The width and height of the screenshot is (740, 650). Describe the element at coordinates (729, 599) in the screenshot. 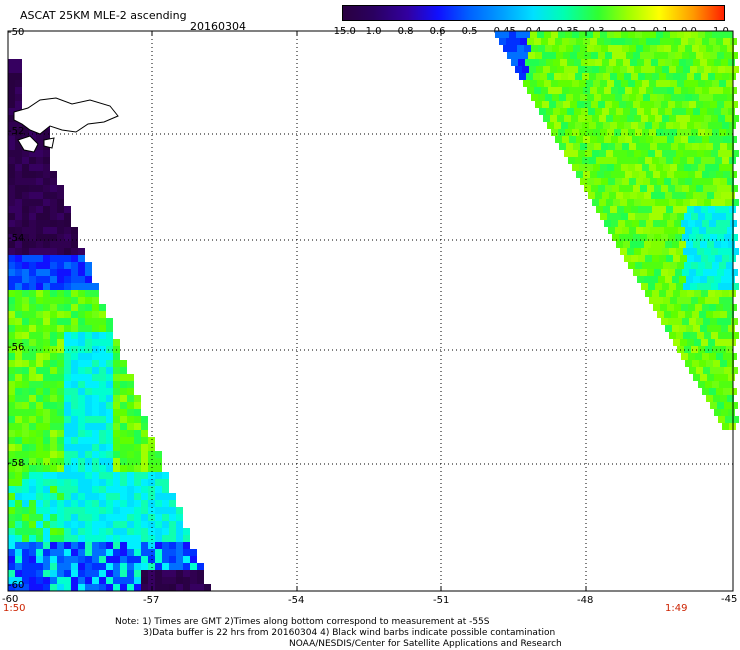

I see `lon-label-45: -45` at that location.